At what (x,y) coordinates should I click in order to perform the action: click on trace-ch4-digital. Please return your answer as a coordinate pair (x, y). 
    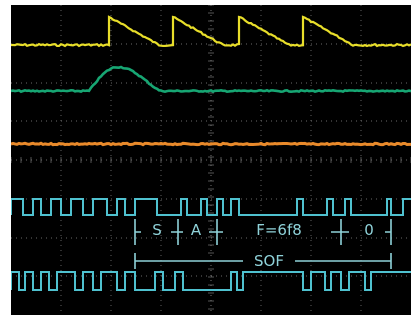
    Looking at the image, I should click on (211, 207).